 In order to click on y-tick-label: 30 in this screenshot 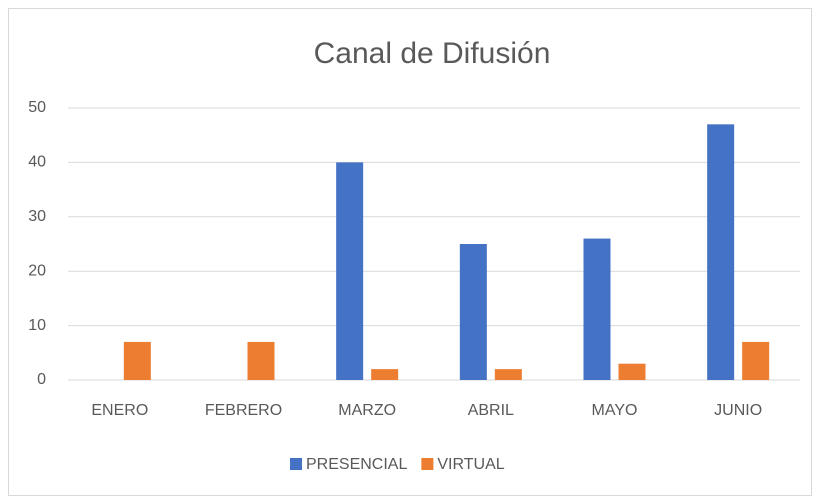, I will do `click(37, 216)`.